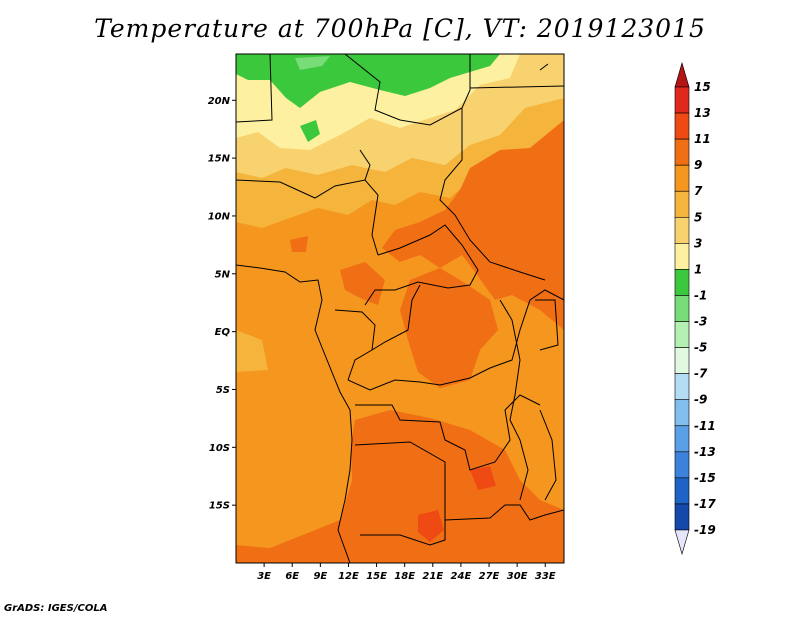 This screenshot has height=618, width=800. What do you see at coordinates (705, 452) in the screenshot?
I see `colorbar-label: -13` at bounding box center [705, 452].